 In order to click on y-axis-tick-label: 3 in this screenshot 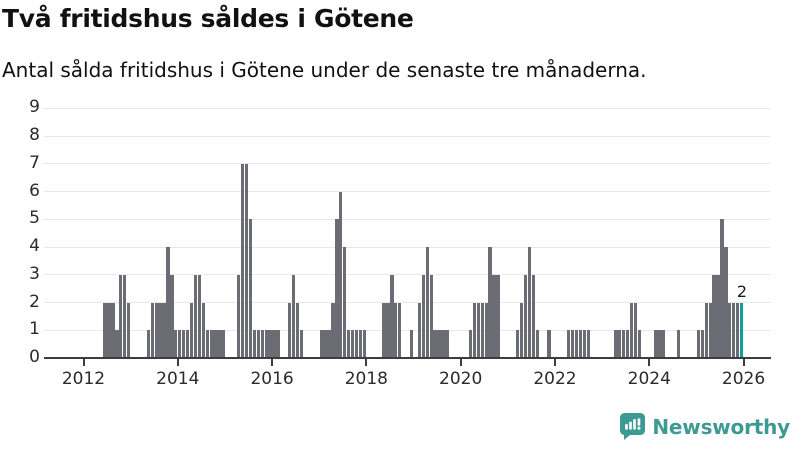, I will do `click(34, 273)`.